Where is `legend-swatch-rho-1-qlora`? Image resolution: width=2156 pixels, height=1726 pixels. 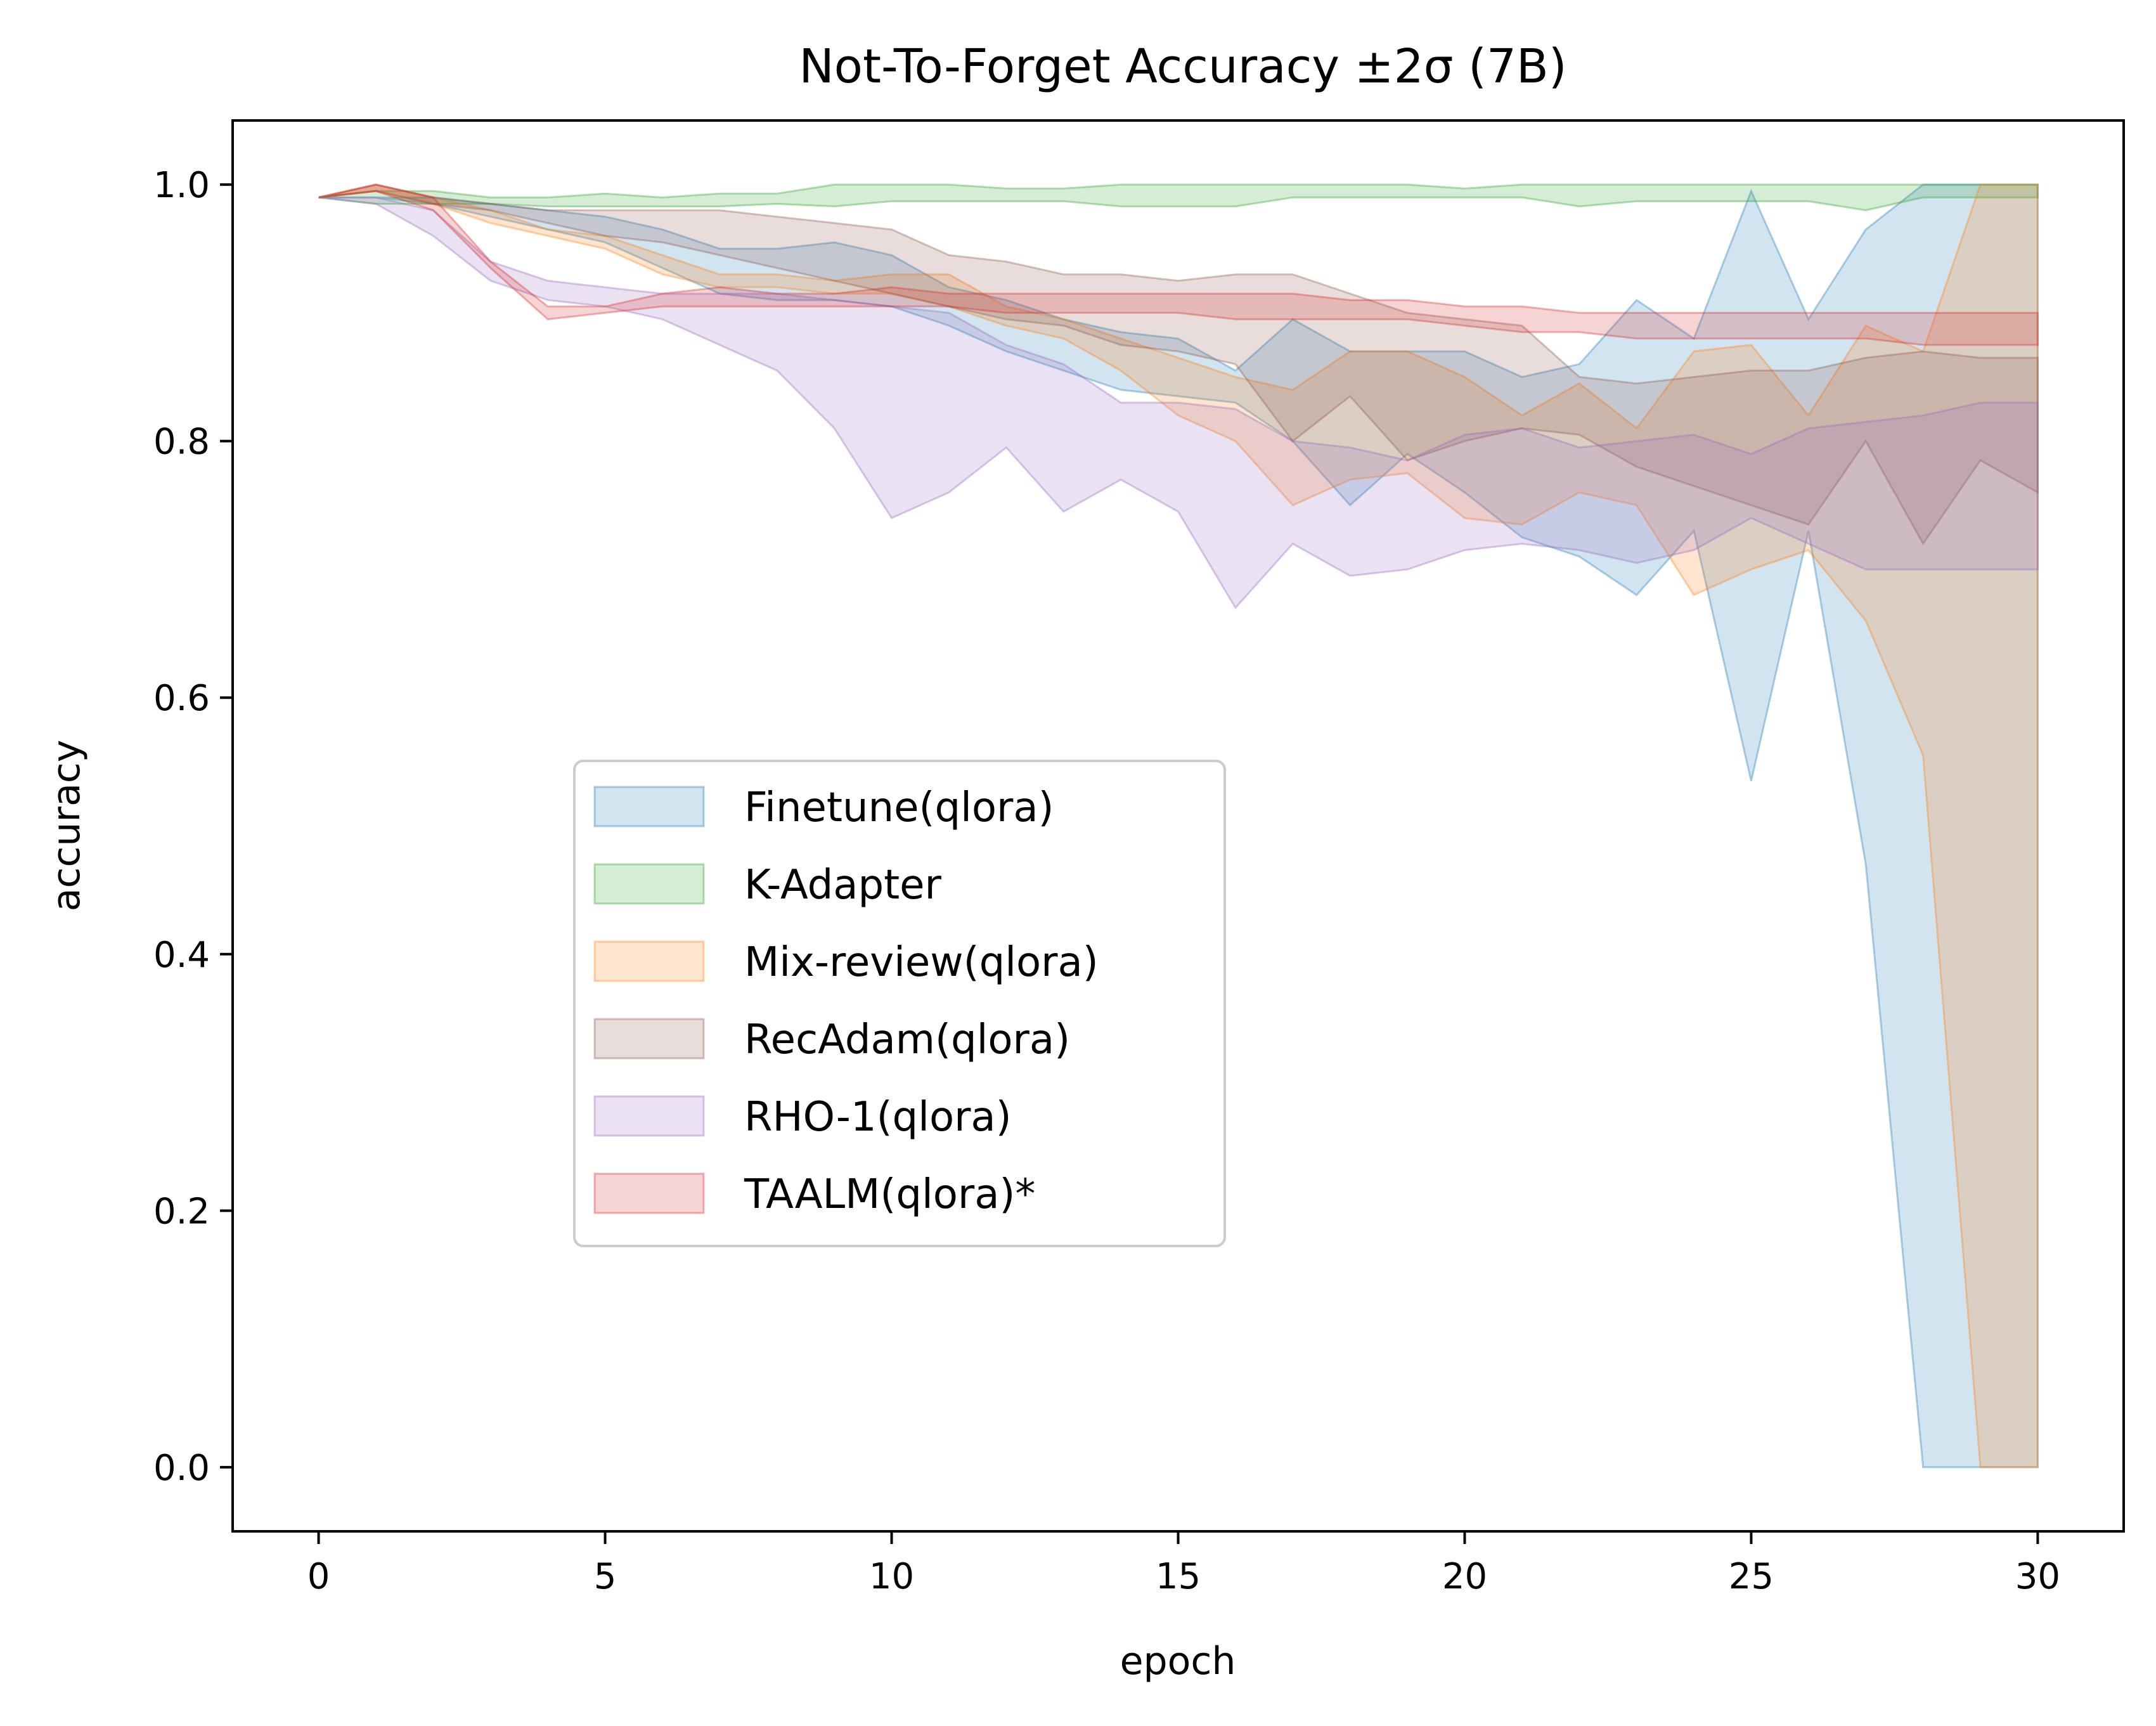
legend-swatch-rho-1-qlora is located at coordinates (649, 1116).